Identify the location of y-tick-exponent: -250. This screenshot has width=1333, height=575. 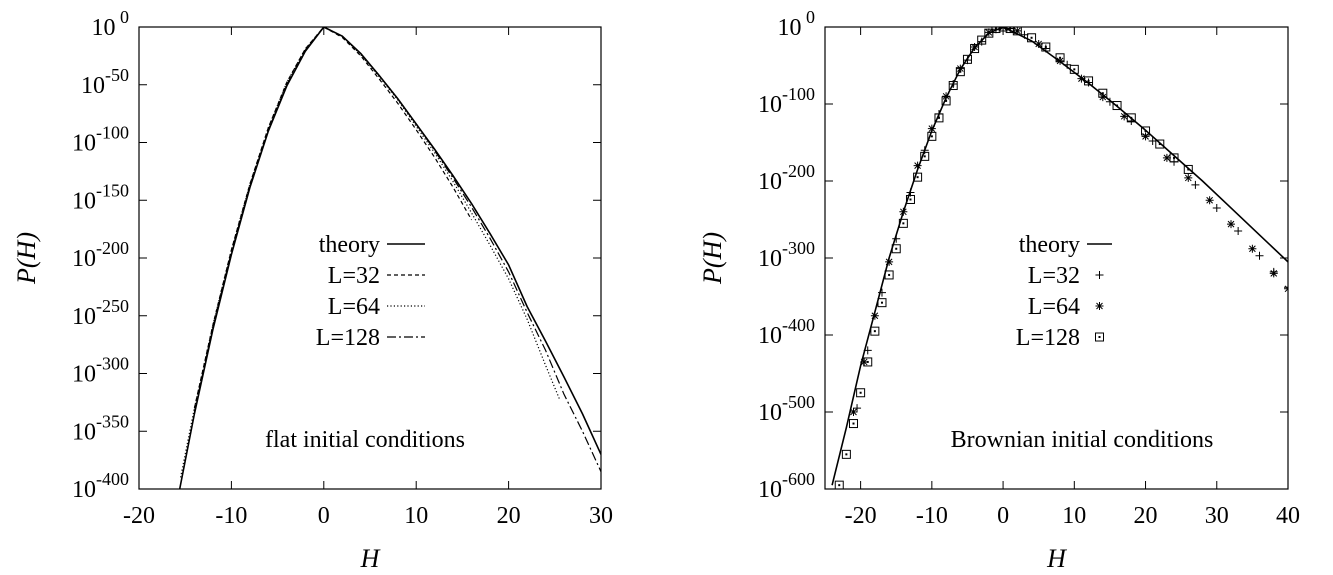
(112, 306).